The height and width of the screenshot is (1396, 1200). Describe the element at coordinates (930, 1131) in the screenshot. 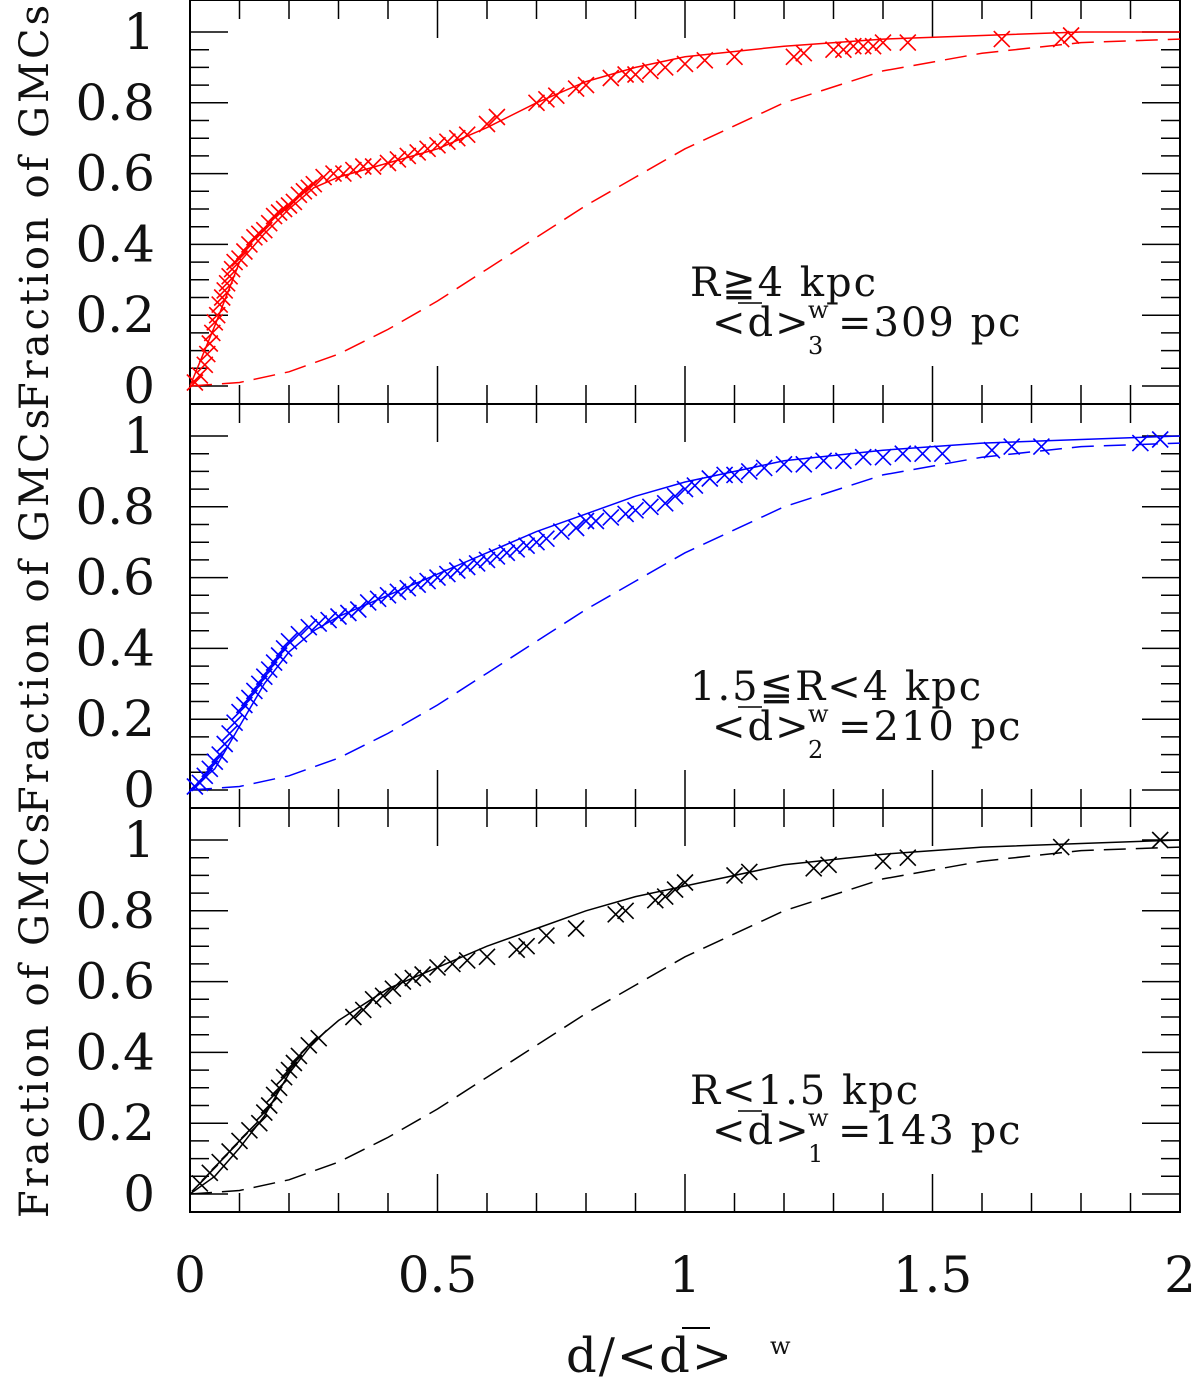

I see `panel-annotation-value: =143 pc` at that location.